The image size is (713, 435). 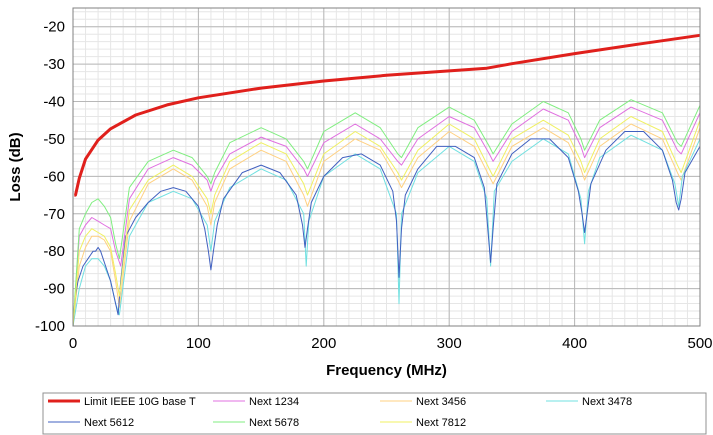 I want to click on y-tick-label: -70, so click(x=54, y=214).